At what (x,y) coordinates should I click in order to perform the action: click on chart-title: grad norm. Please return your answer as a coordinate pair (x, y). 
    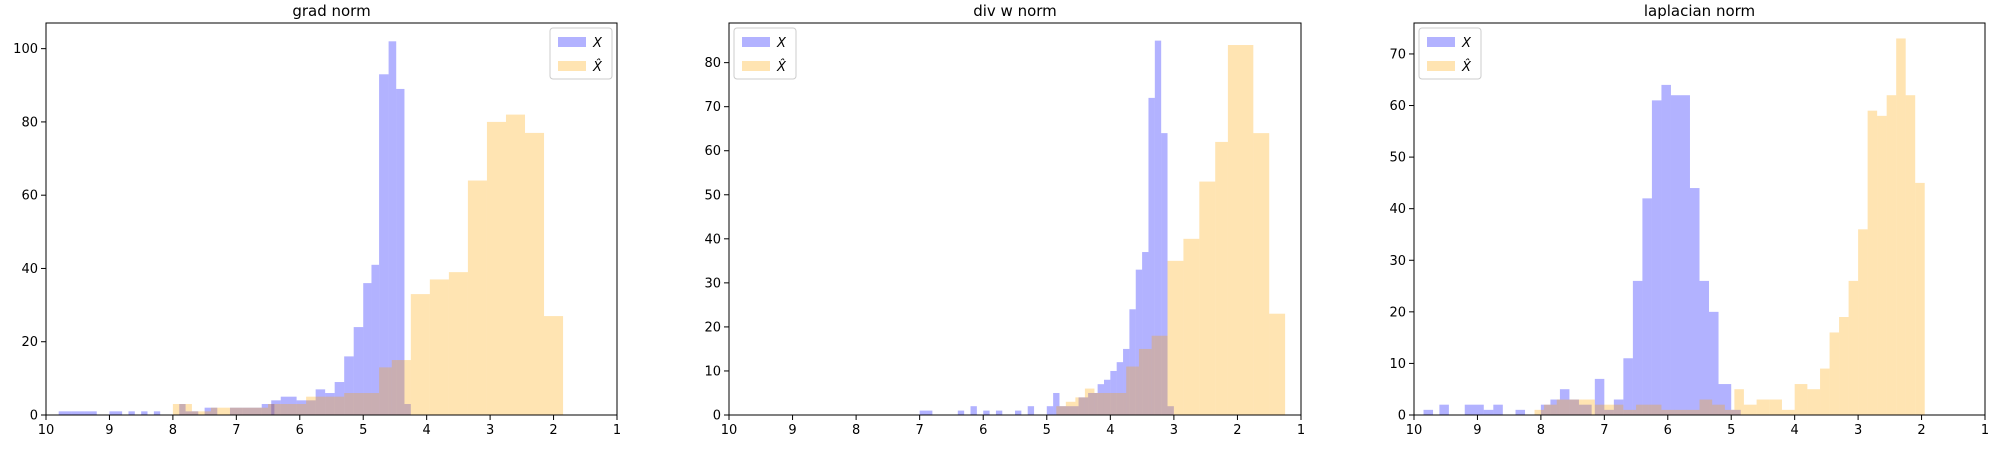
    Looking at the image, I should click on (331, 11).